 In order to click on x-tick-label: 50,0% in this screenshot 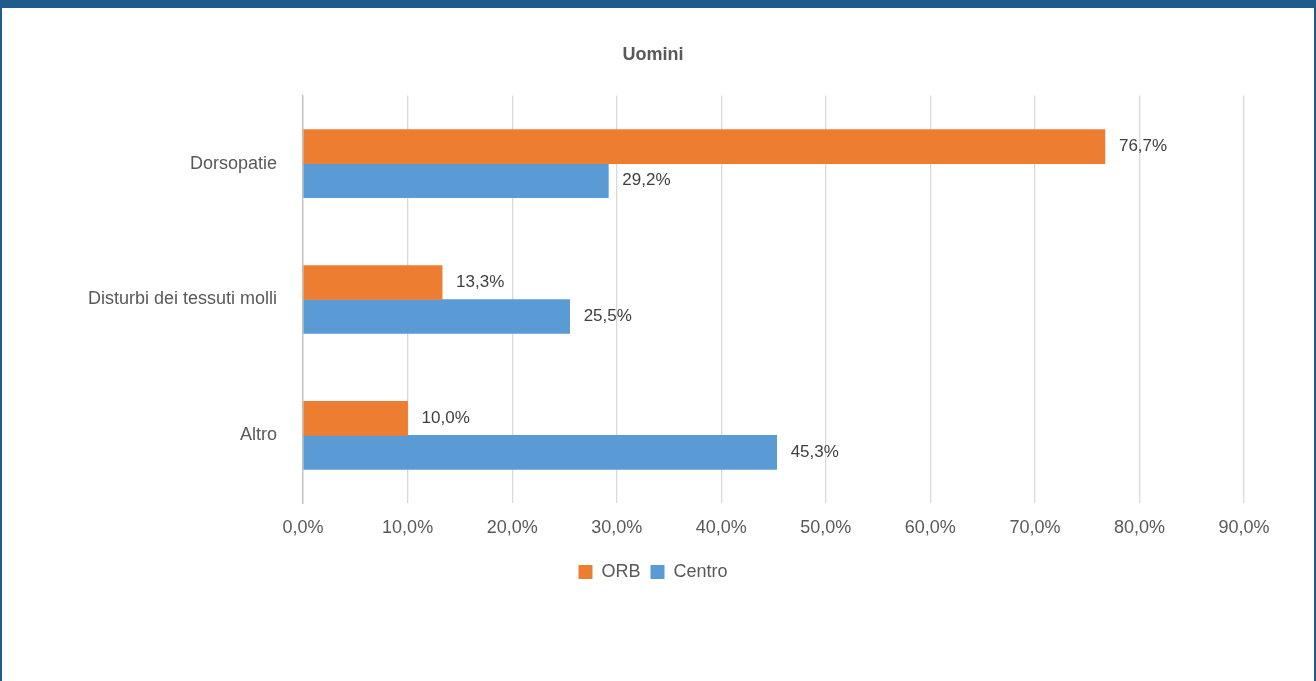, I will do `click(826, 527)`.